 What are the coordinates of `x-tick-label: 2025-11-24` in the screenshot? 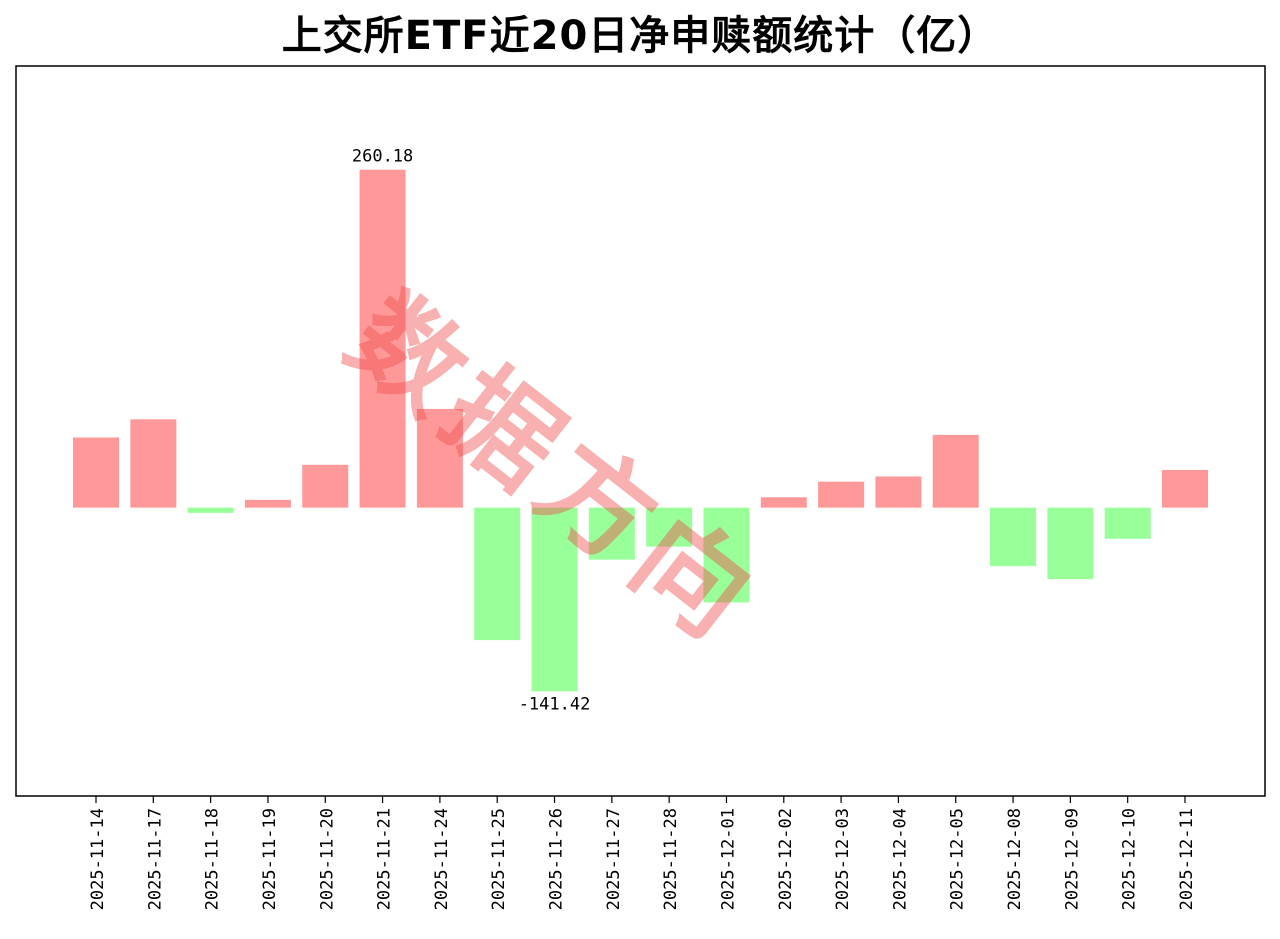 It's located at (442, 859).